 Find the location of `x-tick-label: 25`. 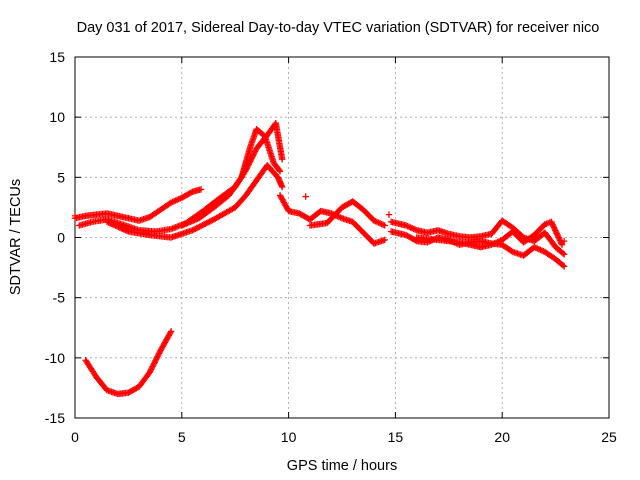

x-tick-label: 25 is located at coordinates (609, 437).